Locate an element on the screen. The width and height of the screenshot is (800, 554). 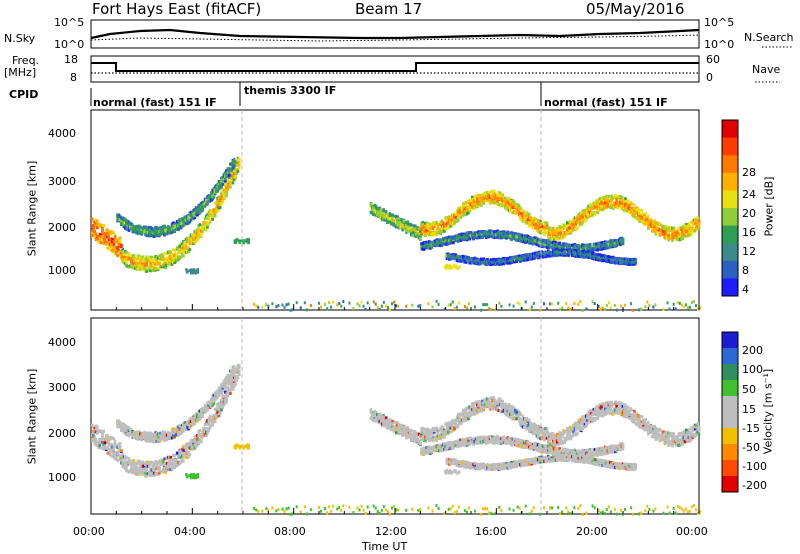
nsearch-line is located at coordinates (395, 38).